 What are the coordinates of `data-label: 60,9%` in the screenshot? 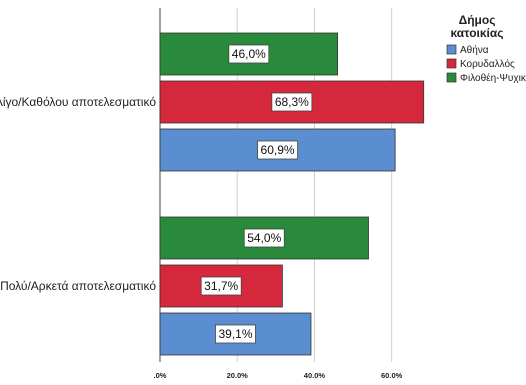 It's located at (278, 150).